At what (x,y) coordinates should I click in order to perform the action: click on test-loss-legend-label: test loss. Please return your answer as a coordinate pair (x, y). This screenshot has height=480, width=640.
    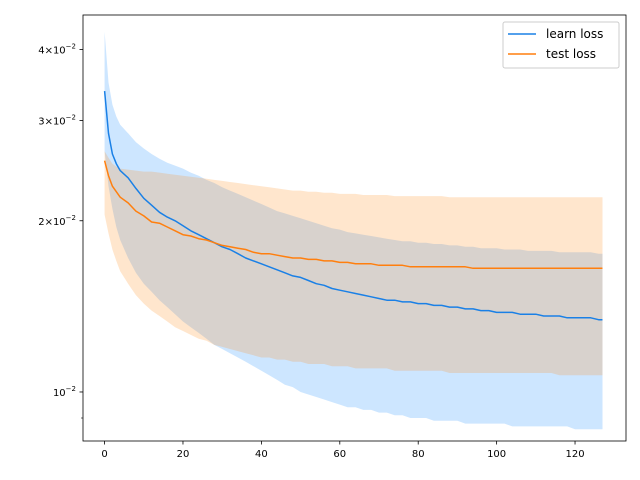
    Looking at the image, I should click on (571, 54).